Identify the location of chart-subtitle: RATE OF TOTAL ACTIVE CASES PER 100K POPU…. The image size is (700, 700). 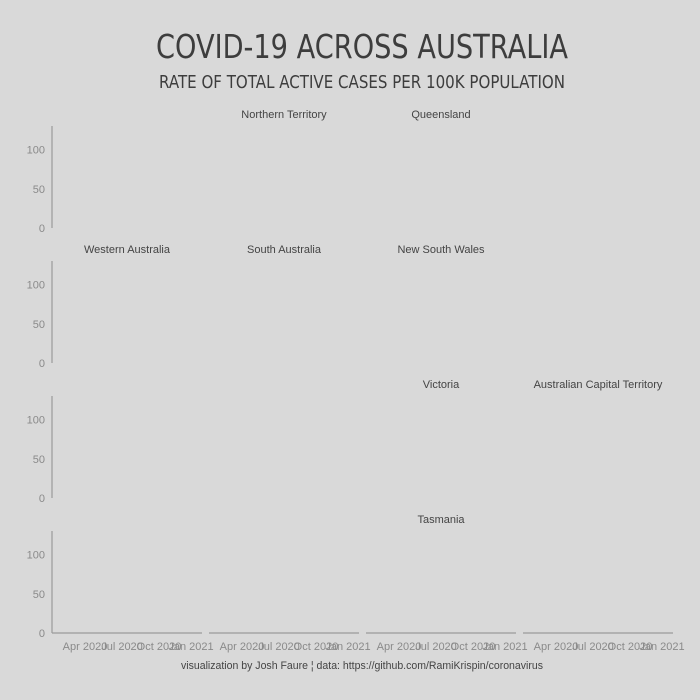
(362, 82).